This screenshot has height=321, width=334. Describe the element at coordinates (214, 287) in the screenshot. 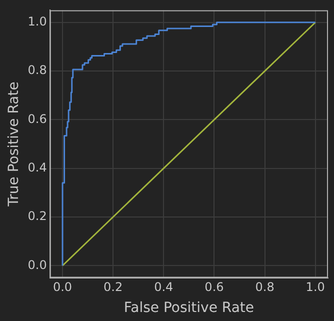

I see `x-tick-label: 0.6` at that location.